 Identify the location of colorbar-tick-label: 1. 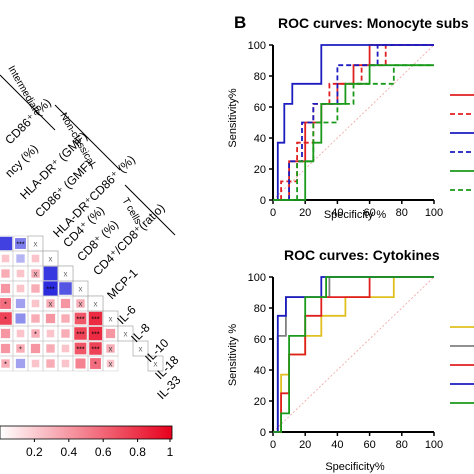
(170, 452).